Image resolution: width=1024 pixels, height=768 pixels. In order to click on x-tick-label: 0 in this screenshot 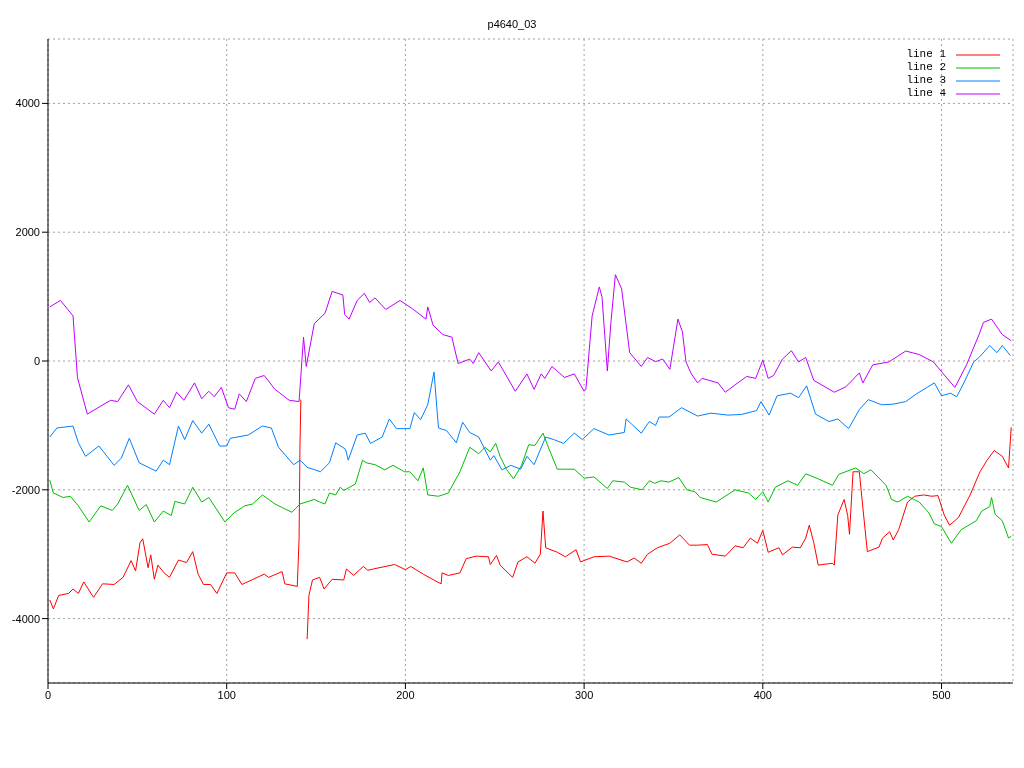, I will do `click(48, 694)`.